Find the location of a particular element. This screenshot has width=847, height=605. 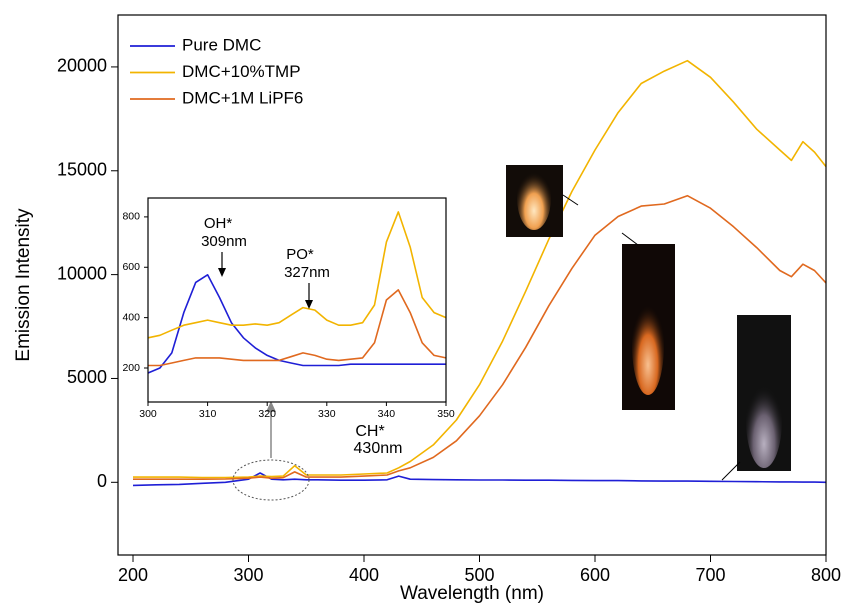

x-tick-label: 350 is located at coordinates (446, 414).